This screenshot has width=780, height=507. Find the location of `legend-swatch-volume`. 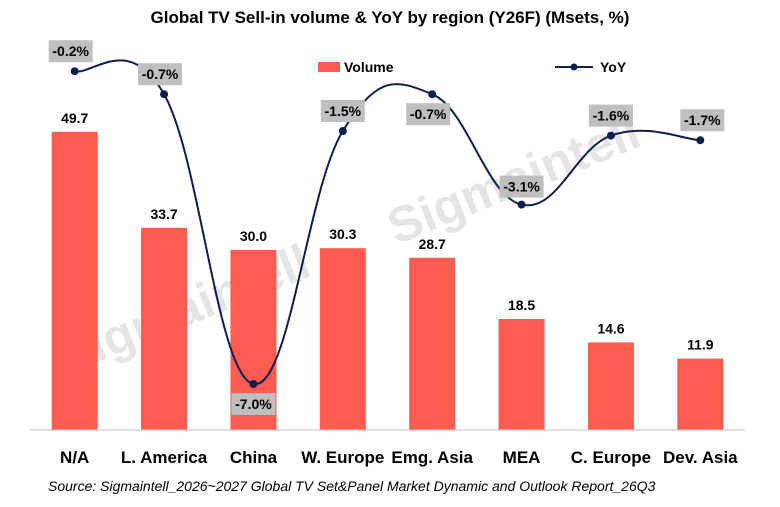

legend-swatch-volume is located at coordinates (329, 67).